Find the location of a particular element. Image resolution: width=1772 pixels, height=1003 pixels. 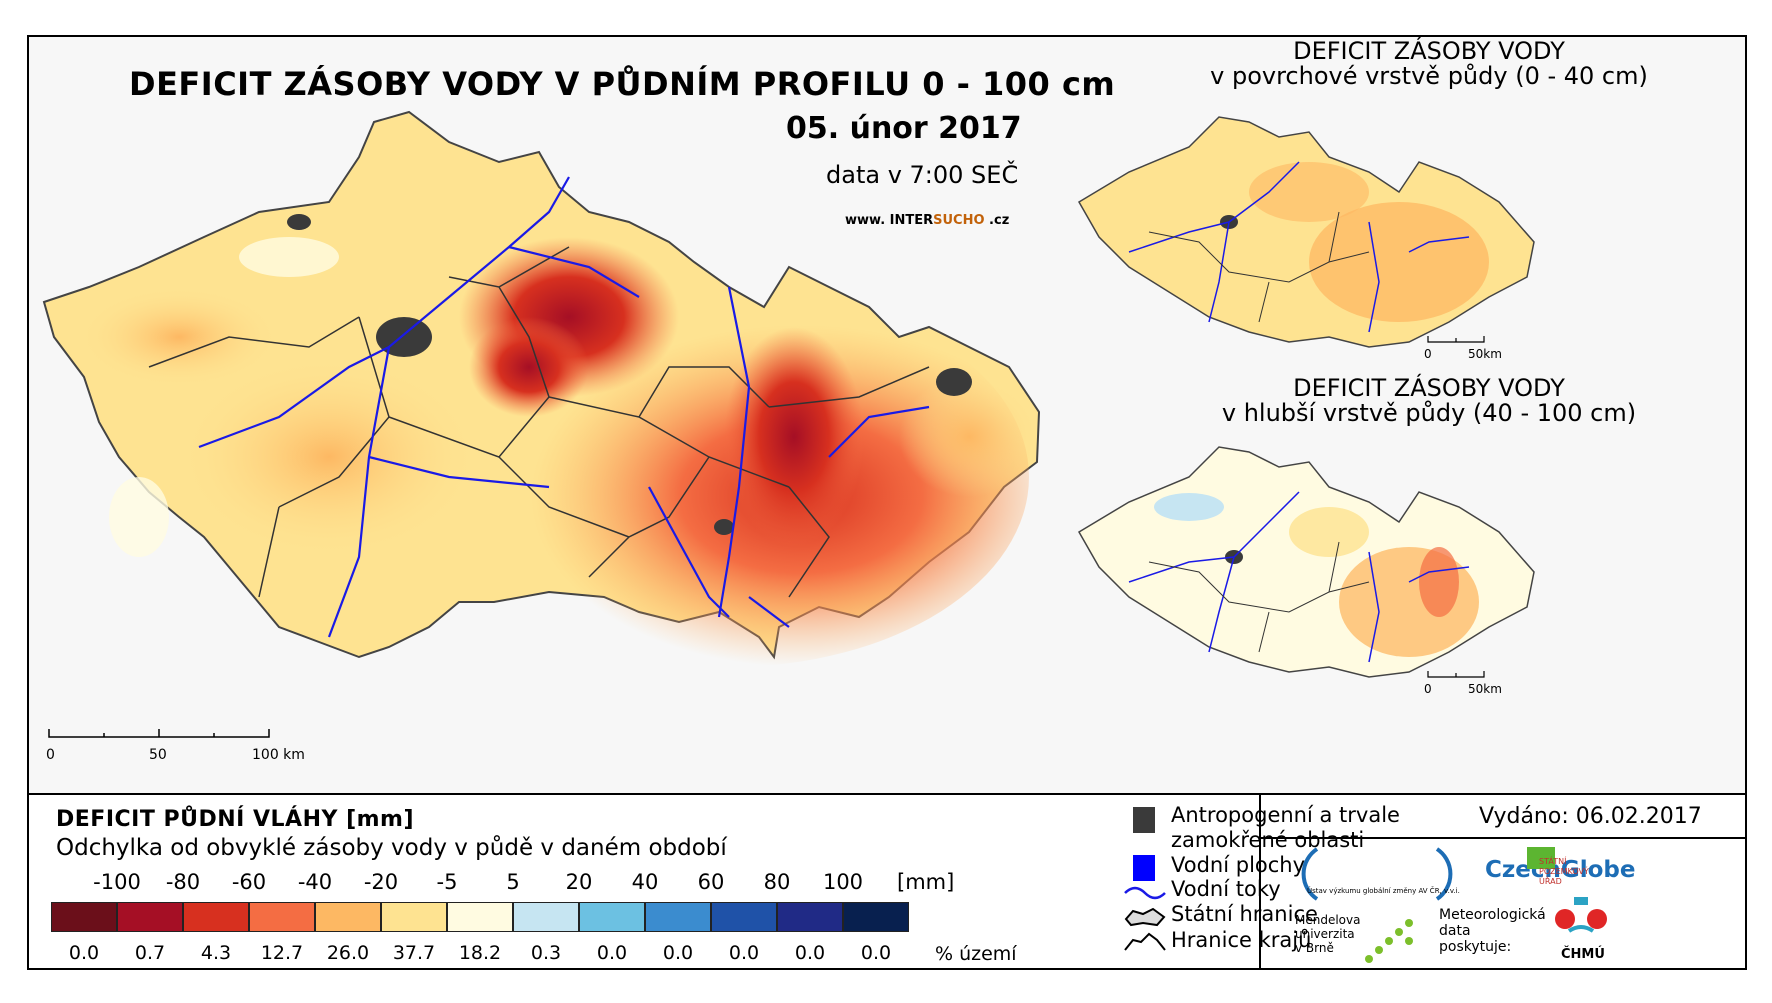

anthropogenic-swatch is located at coordinates (1144, 820).